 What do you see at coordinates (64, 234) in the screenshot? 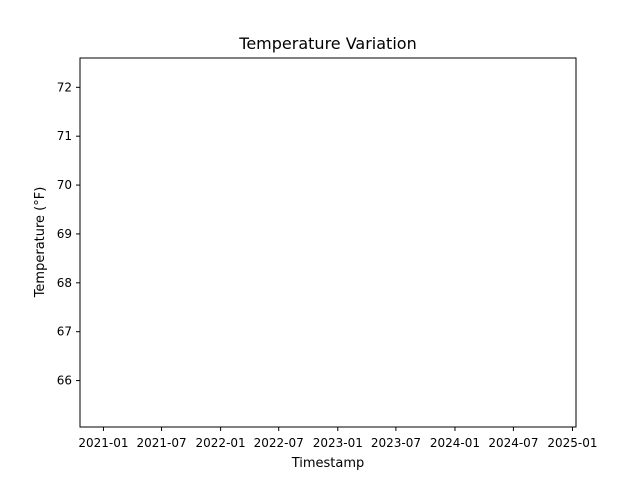
I see `y-tick-label: 69` at bounding box center [64, 234].